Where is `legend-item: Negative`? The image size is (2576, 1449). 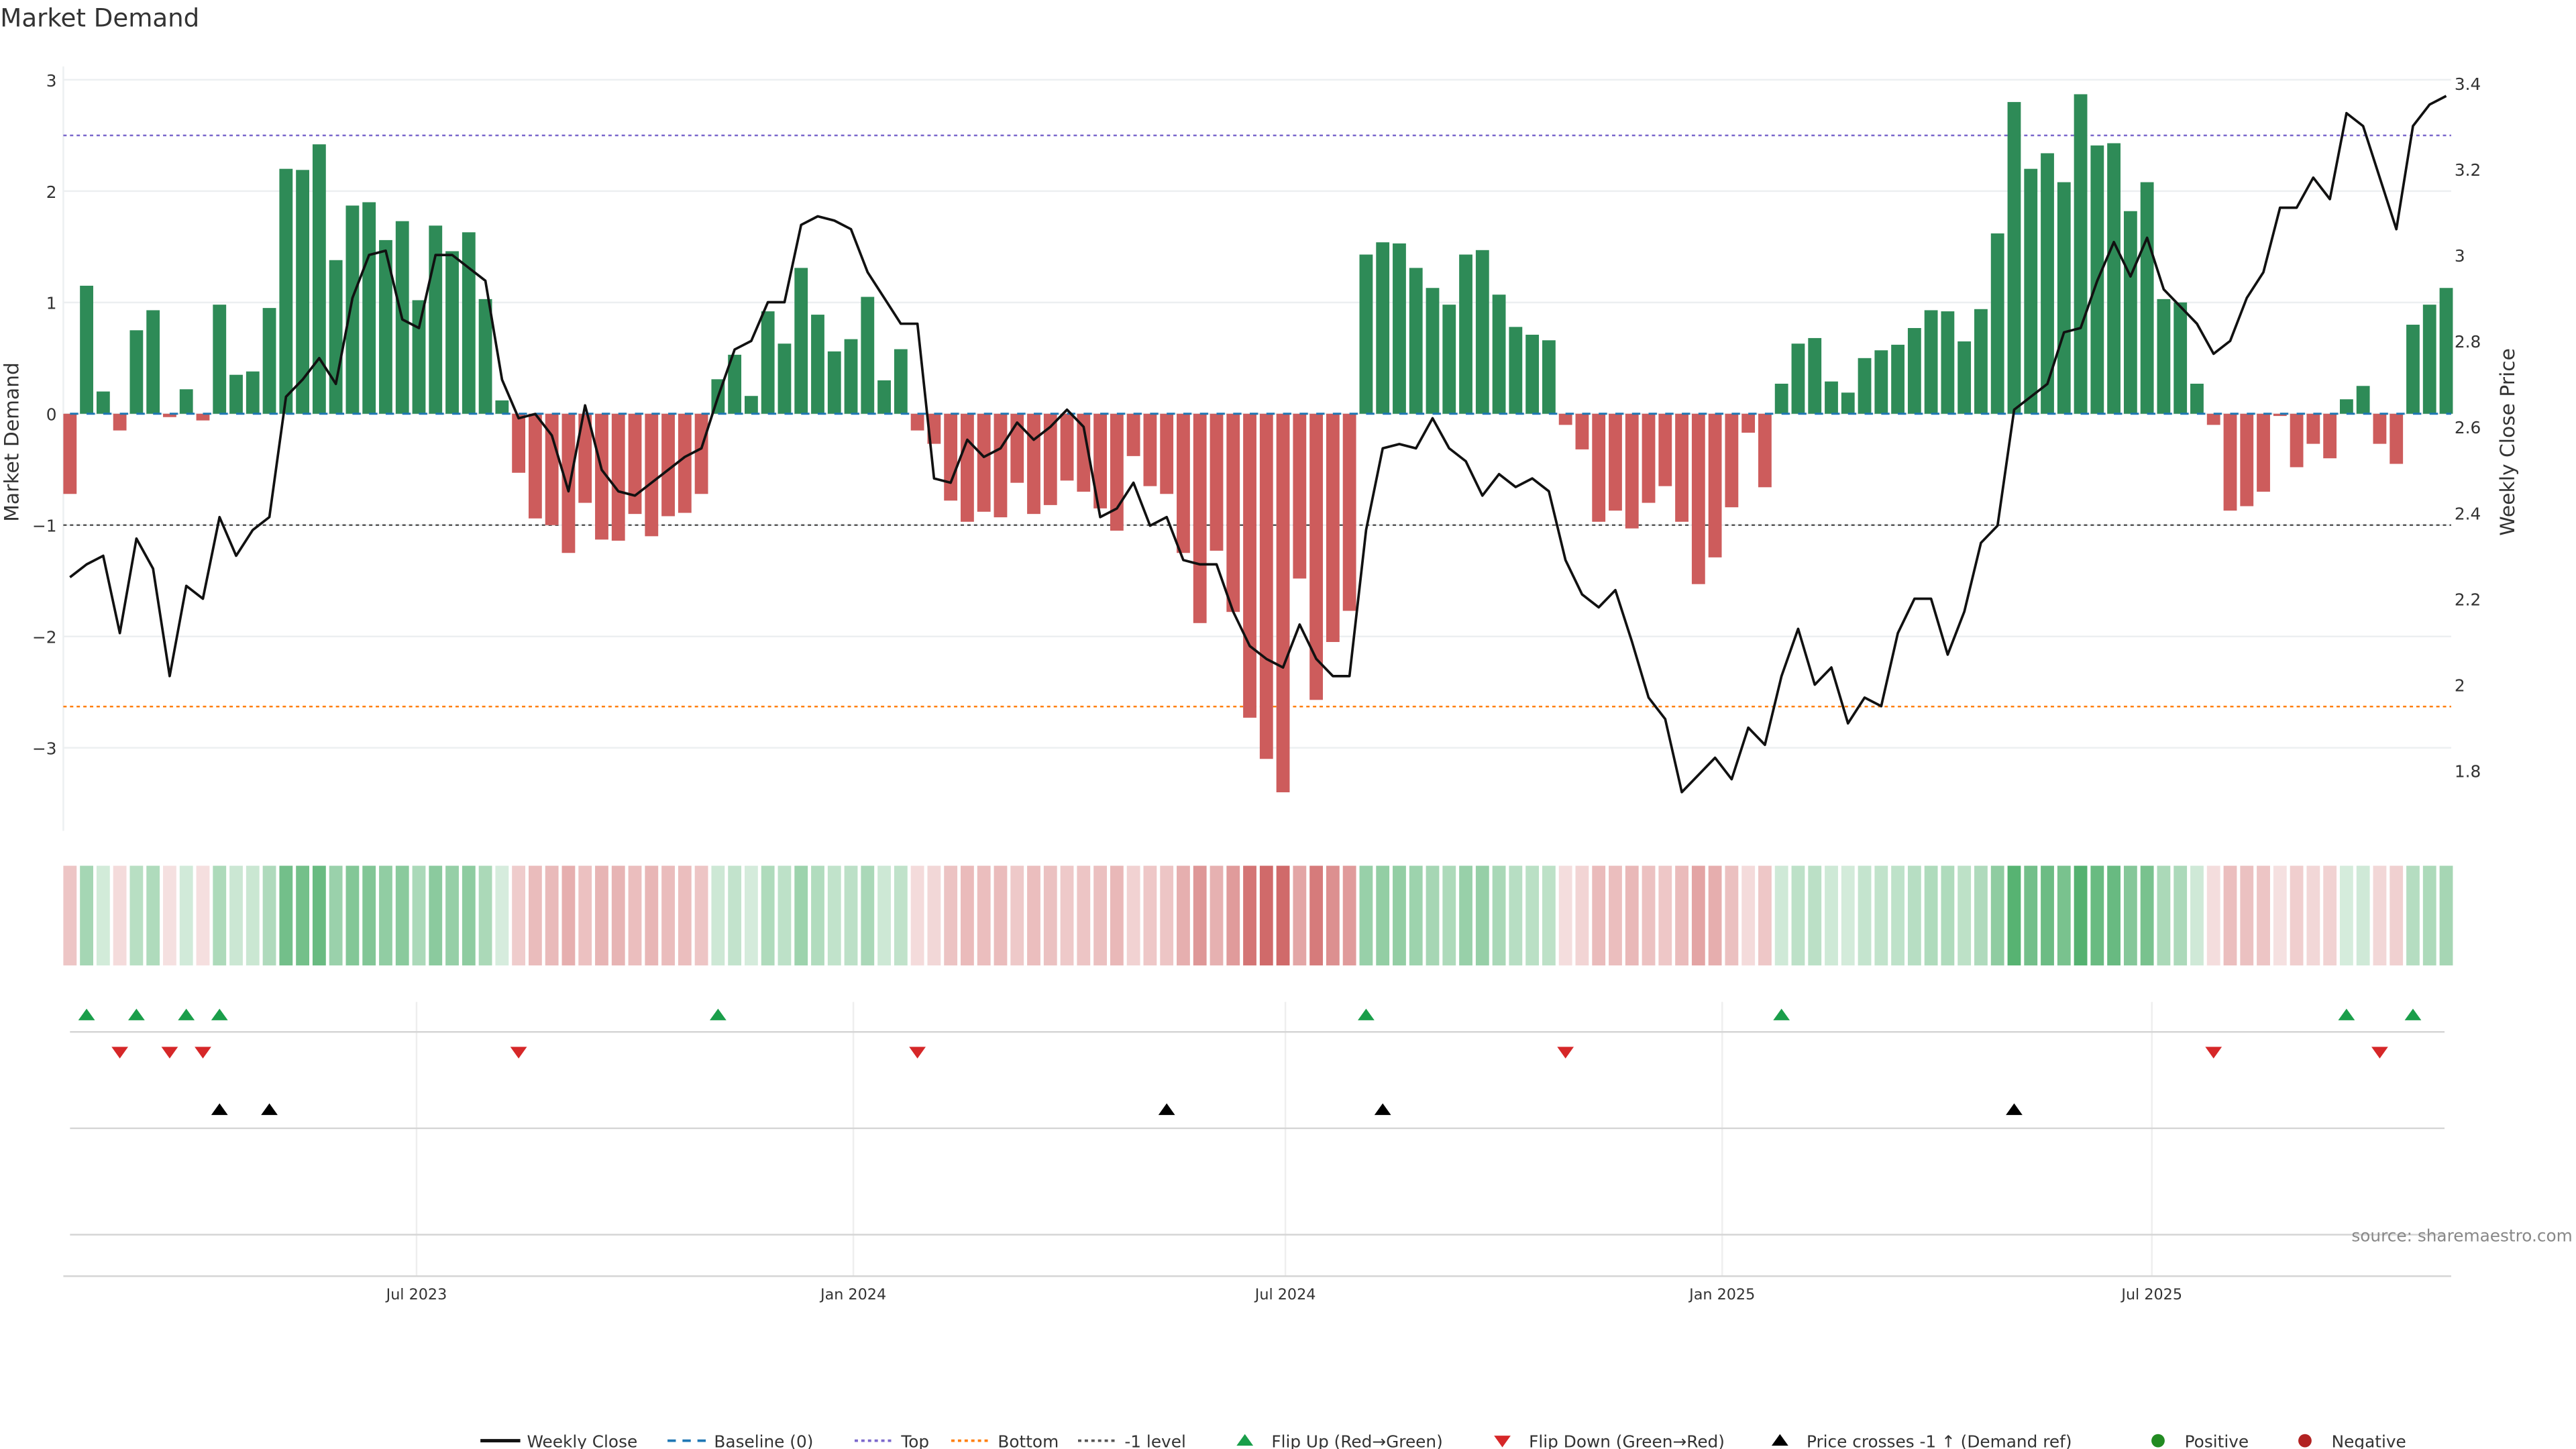 legend-item: Negative is located at coordinates (2352, 1440).